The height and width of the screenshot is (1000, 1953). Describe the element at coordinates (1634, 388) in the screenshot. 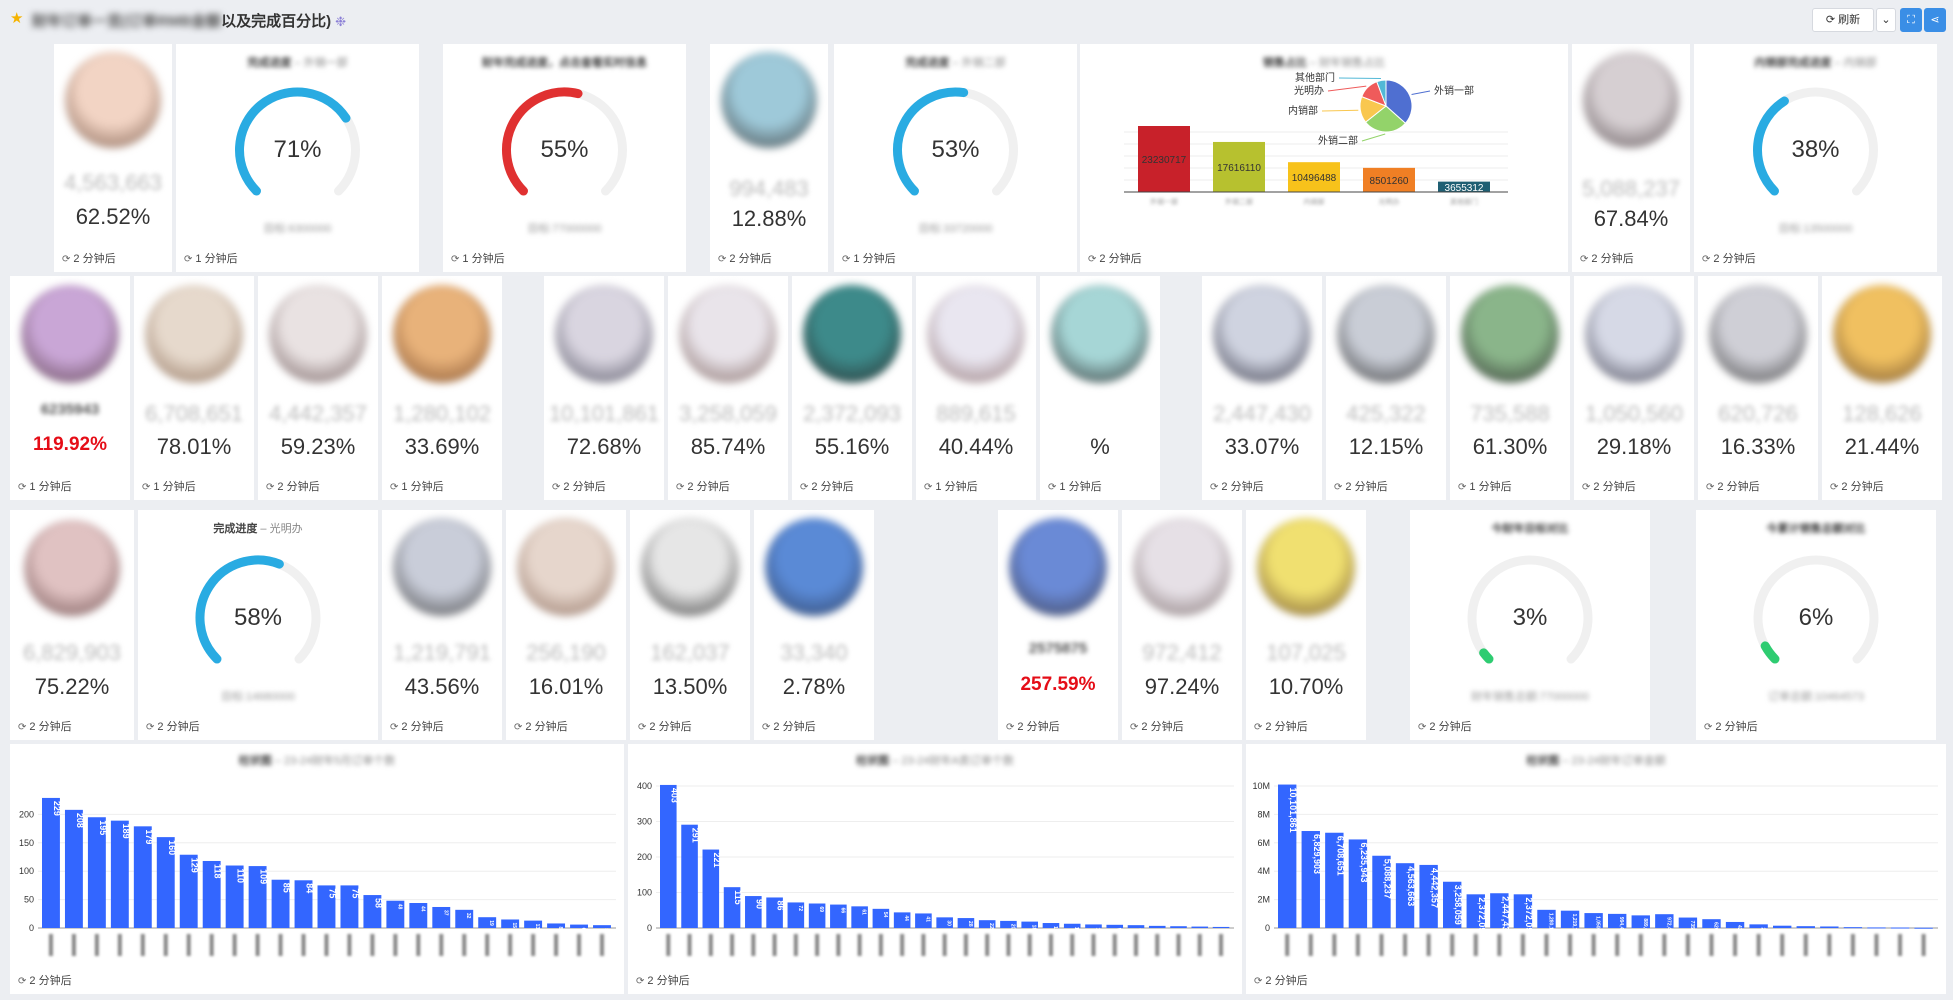

I see `person-card: 1,050,560 29.18% ⟳ 2 分钟后` at that location.